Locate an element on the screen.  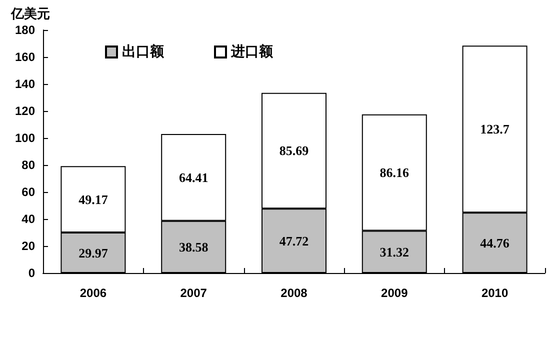
legend-label: 进口额 is located at coordinates (252, 51).